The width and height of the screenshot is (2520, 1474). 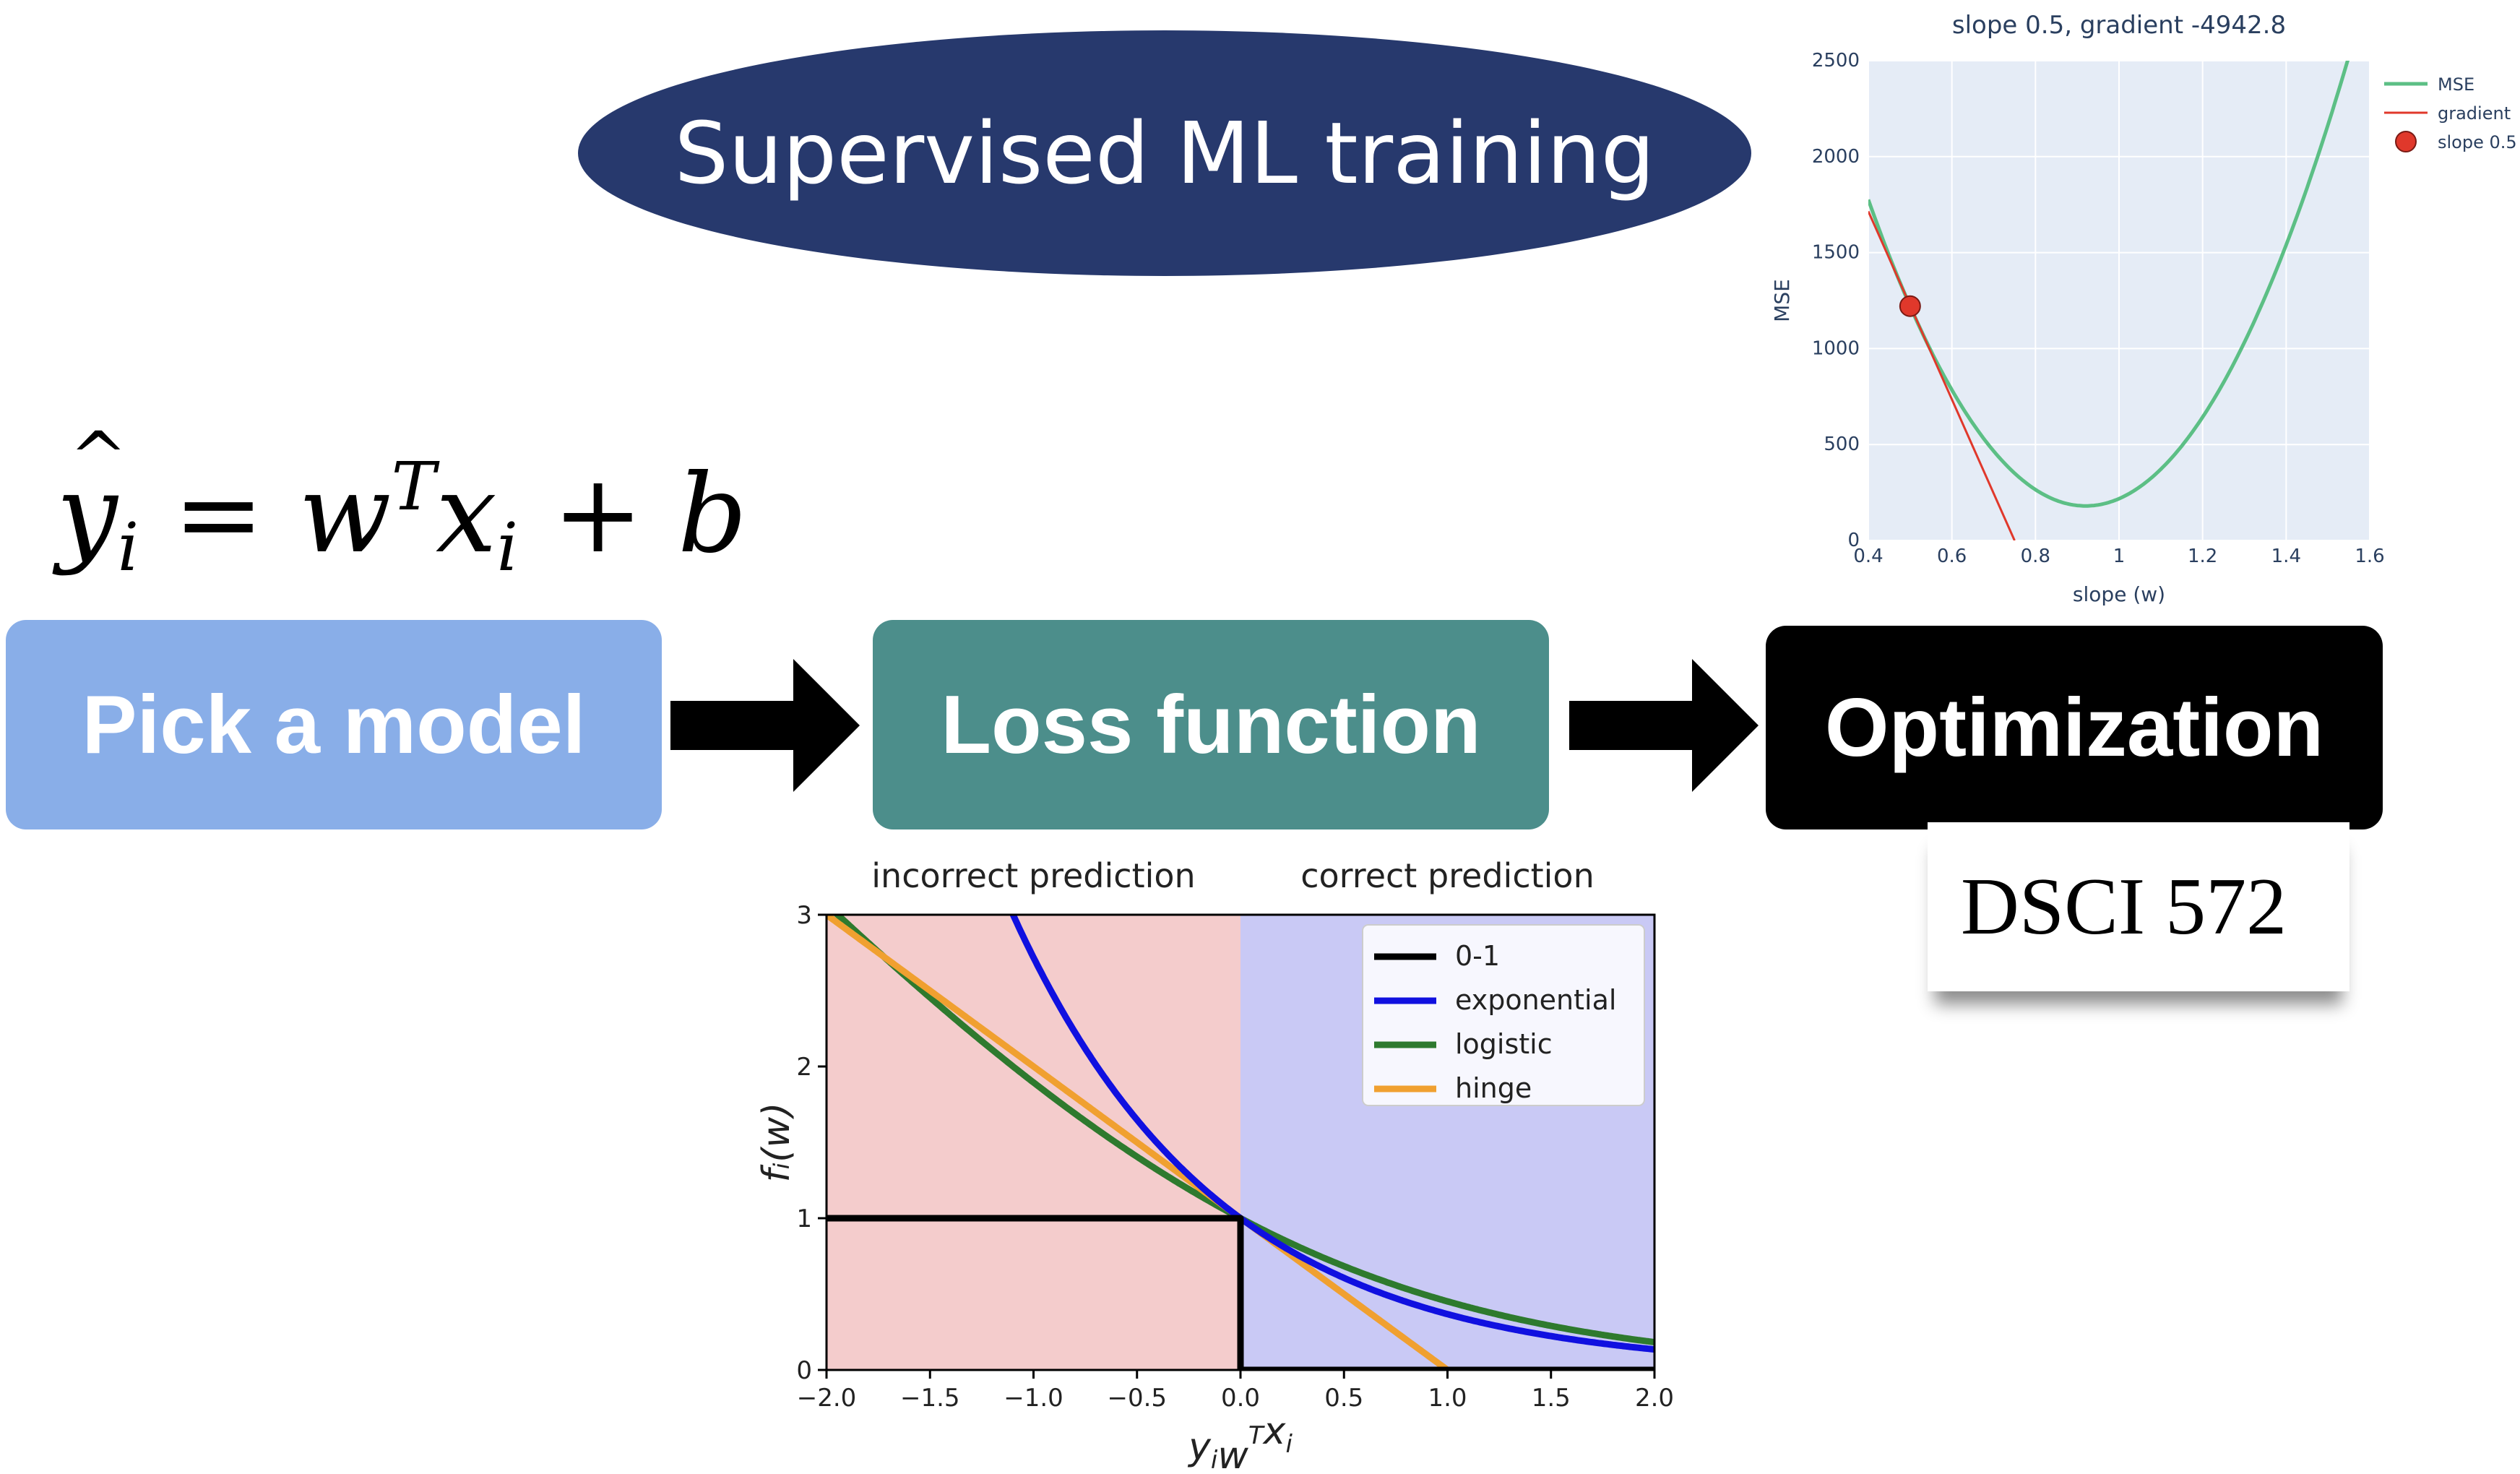 What do you see at coordinates (91, 496) in the screenshot?
I see `equation-yhat: y` at bounding box center [91, 496].